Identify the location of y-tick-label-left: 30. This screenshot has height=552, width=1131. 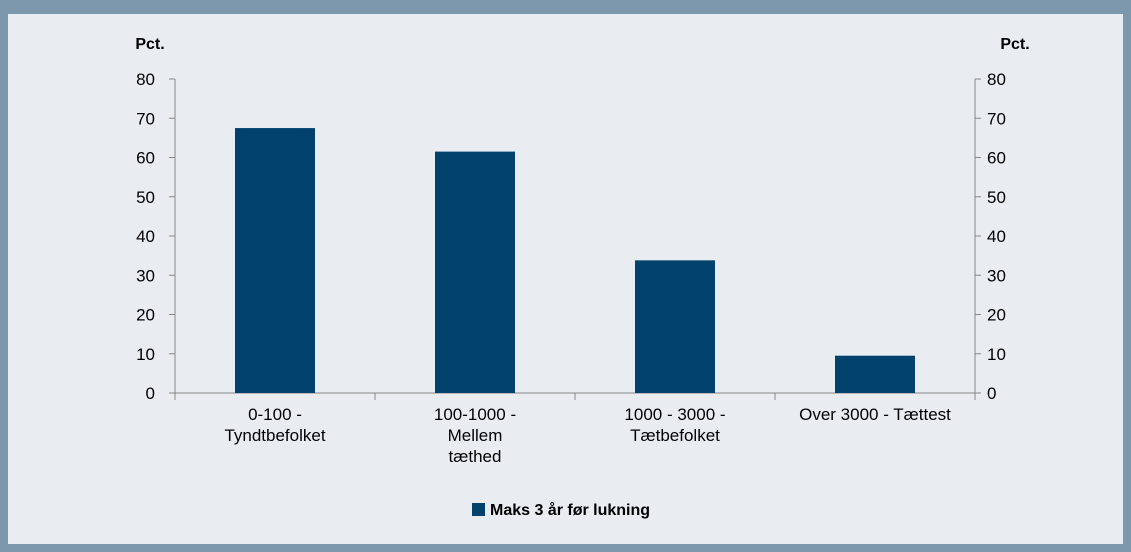
(145, 275).